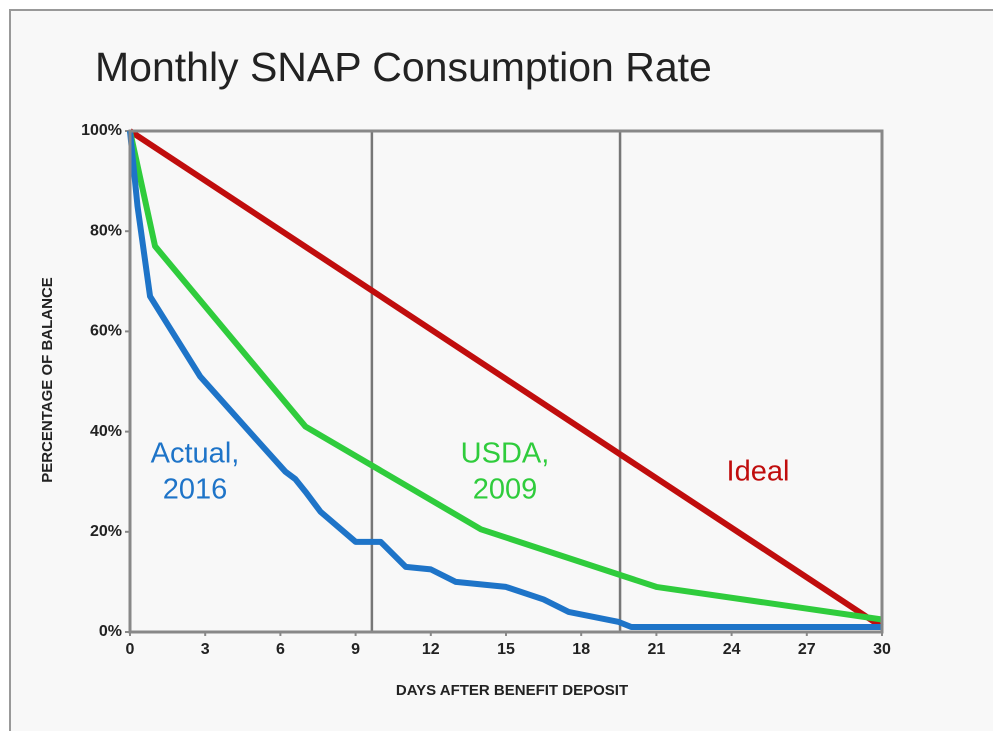  What do you see at coordinates (505, 490) in the screenshot?
I see `series-label: 2009` at bounding box center [505, 490].